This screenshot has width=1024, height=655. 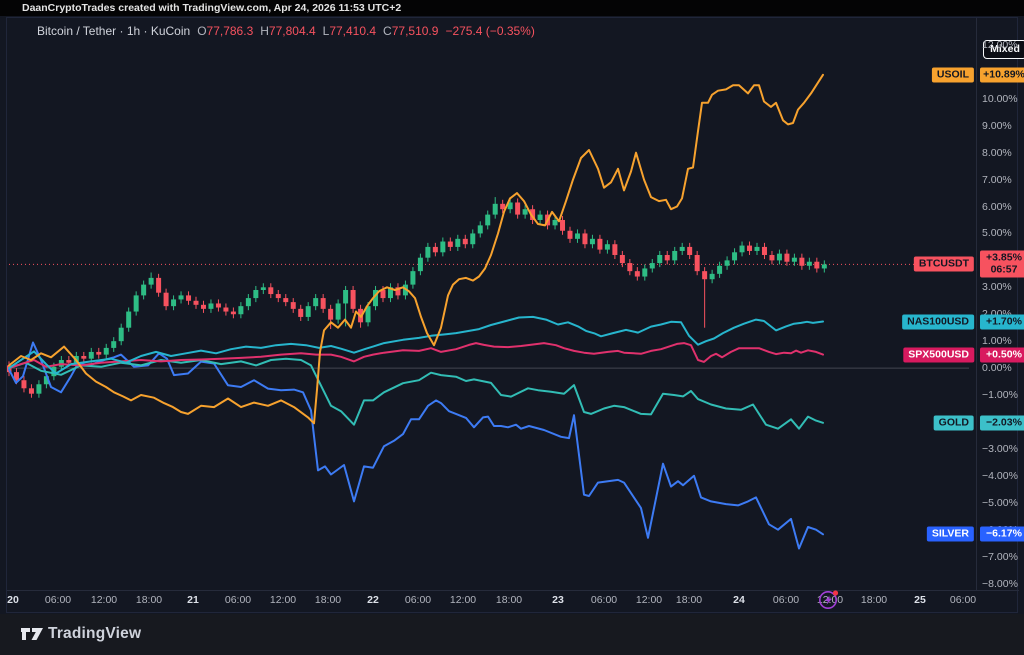 I want to click on time-tick-label: 18:00, so click(x=509, y=600).